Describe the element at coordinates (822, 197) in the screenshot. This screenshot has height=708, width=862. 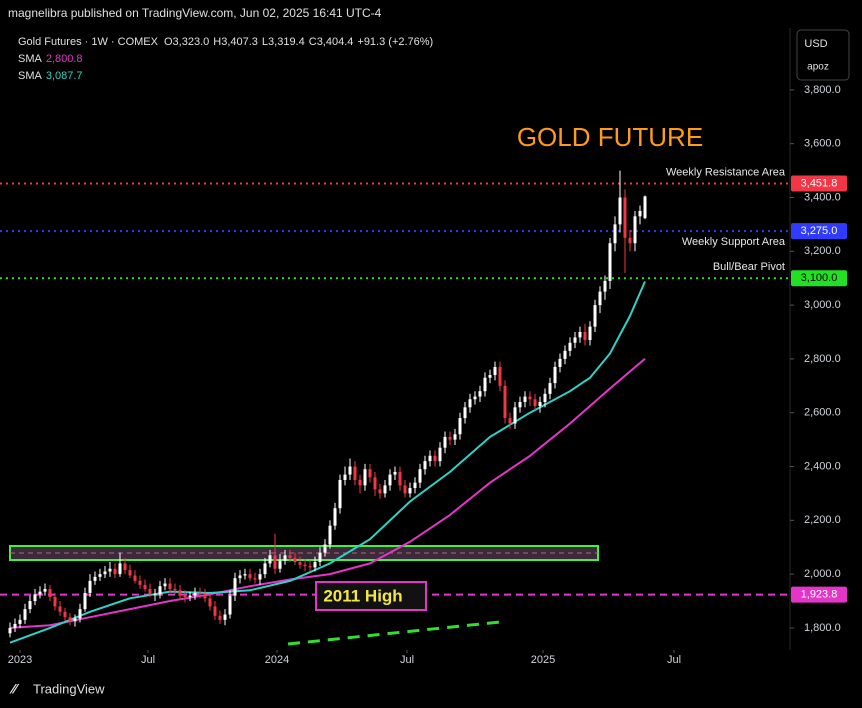
I see `y-tick-label: 3,400.0` at that location.